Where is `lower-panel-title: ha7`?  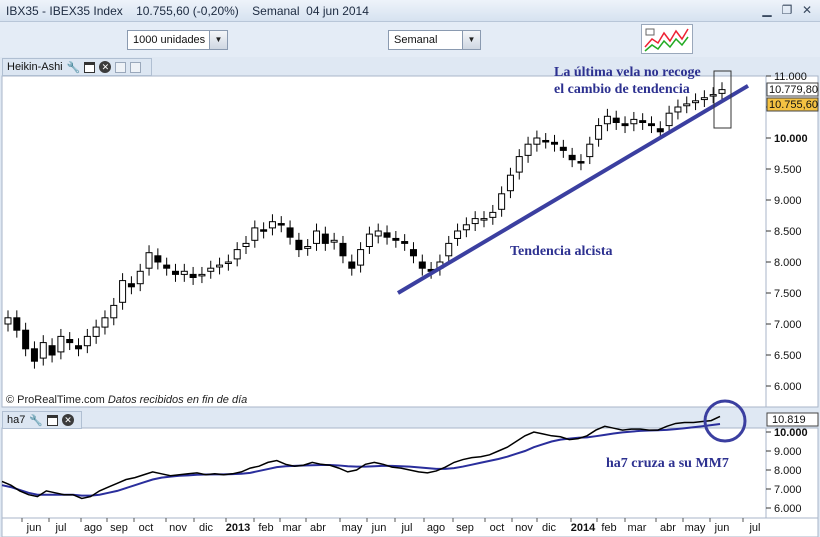
lower-panel-title: ha7 is located at coordinates (16, 420).